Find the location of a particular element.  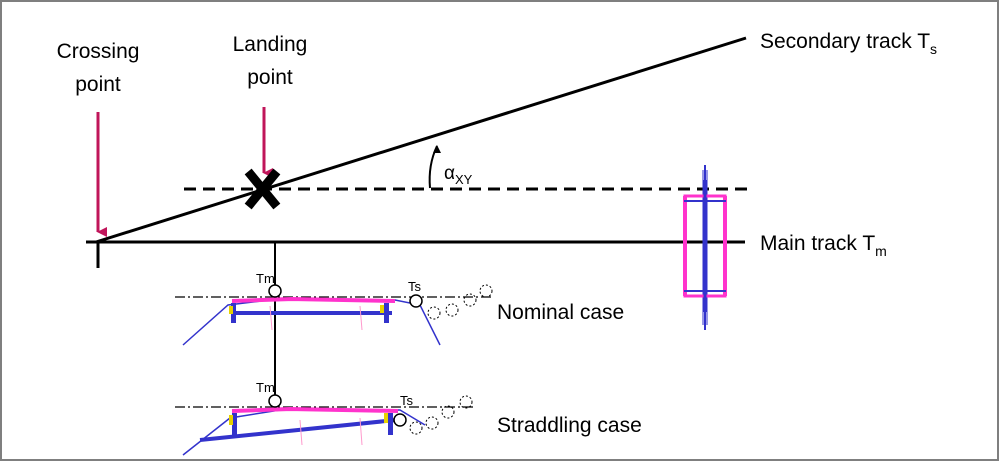

angle-arc-arrow-icon is located at coordinates (434, 167).